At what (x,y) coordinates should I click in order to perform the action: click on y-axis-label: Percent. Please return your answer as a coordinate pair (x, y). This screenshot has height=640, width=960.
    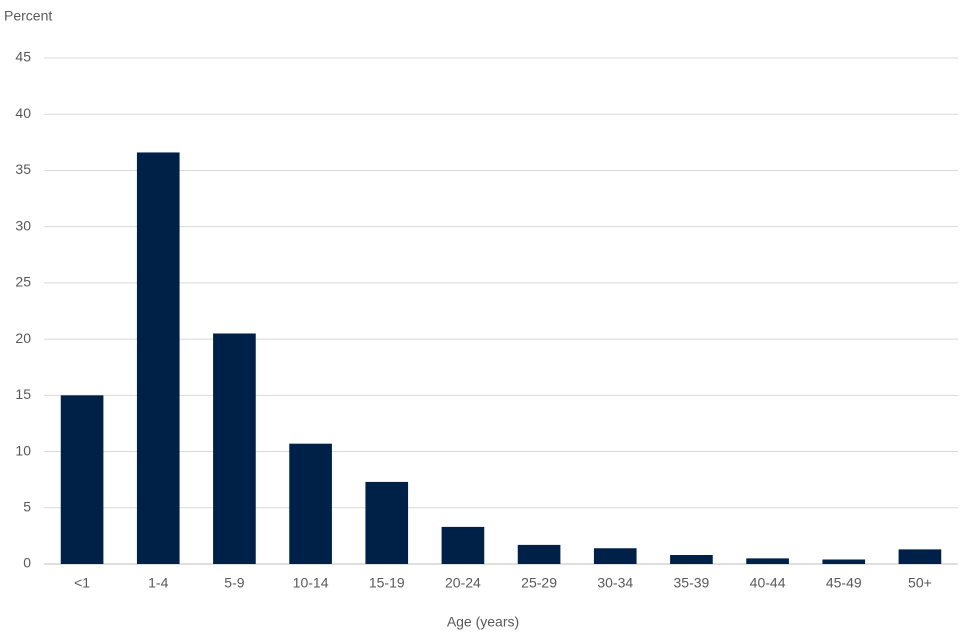
    Looking at the image, I should click on (28, 16).